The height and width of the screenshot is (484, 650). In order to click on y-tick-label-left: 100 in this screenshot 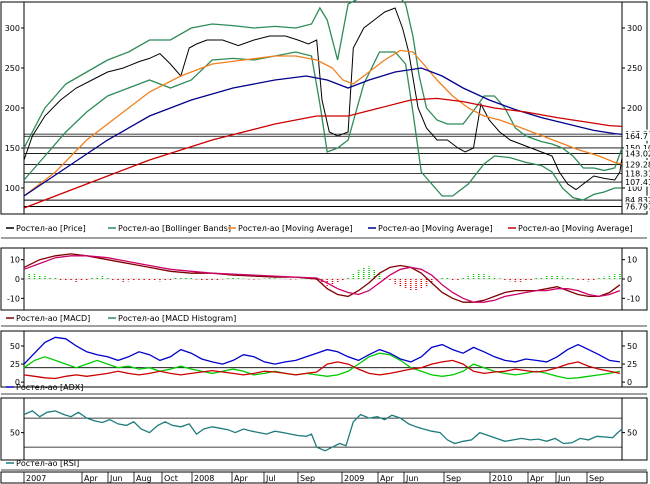, I will do `click(12, 188)`.